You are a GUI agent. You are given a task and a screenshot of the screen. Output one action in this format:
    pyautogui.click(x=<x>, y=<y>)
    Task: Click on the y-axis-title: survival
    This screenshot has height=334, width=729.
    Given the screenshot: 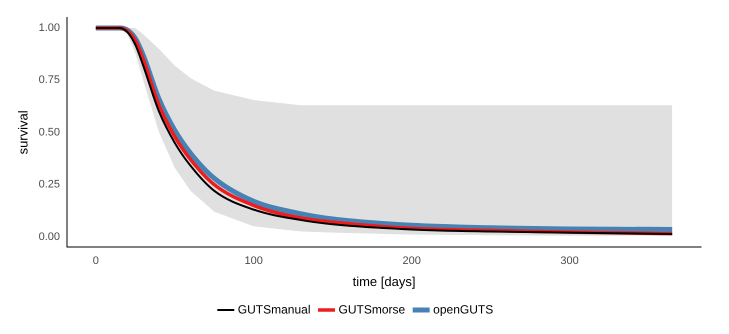 What is the action you would take?
    pyautogui.click(x=22, y=132)
    